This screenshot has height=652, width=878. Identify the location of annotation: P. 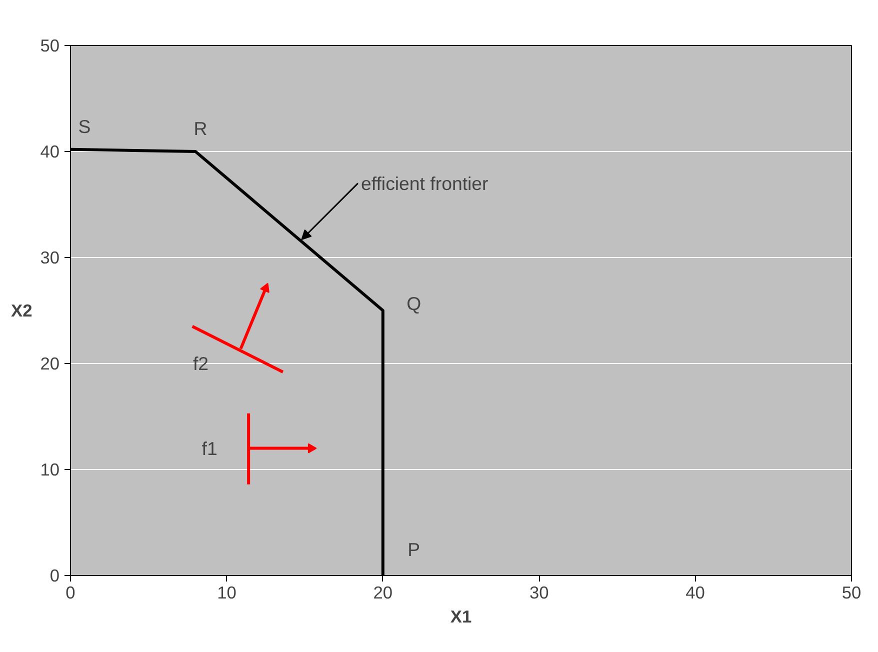
(414, 549).